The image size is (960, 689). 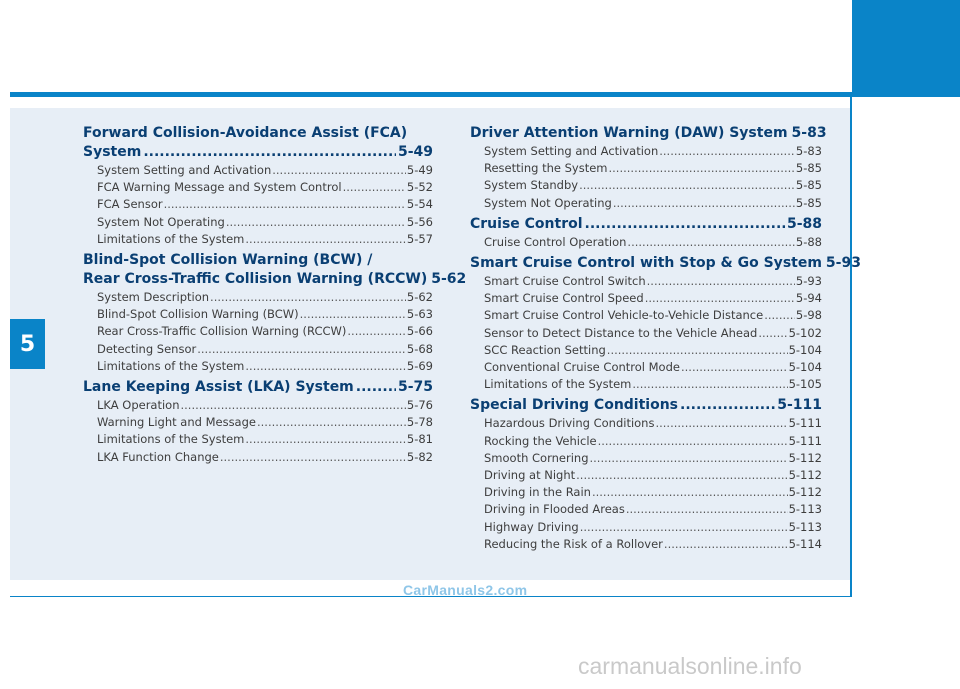 I want to click on toc-entry: System Standby 5-85, so click(x=646, y=185).